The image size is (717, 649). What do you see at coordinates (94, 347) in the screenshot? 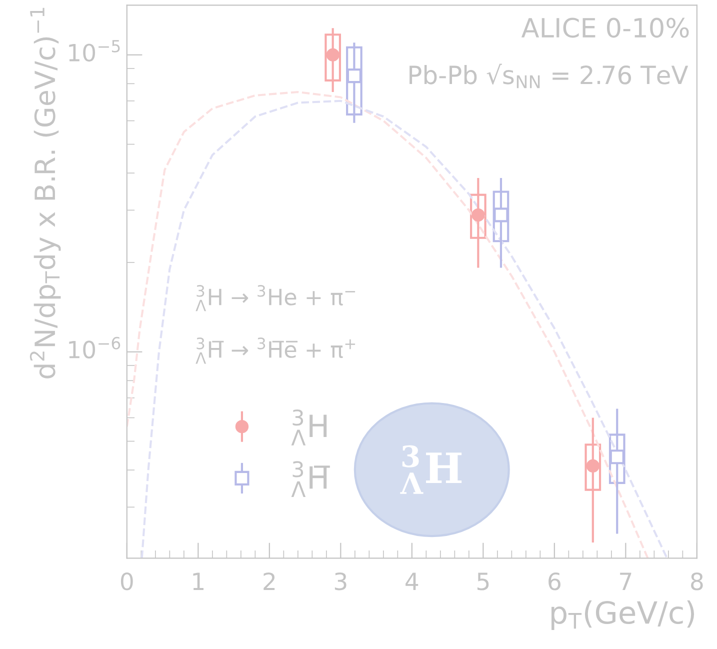
I see `y-tick-label: 10$^{−6}$` at bounding box center [94, 347].